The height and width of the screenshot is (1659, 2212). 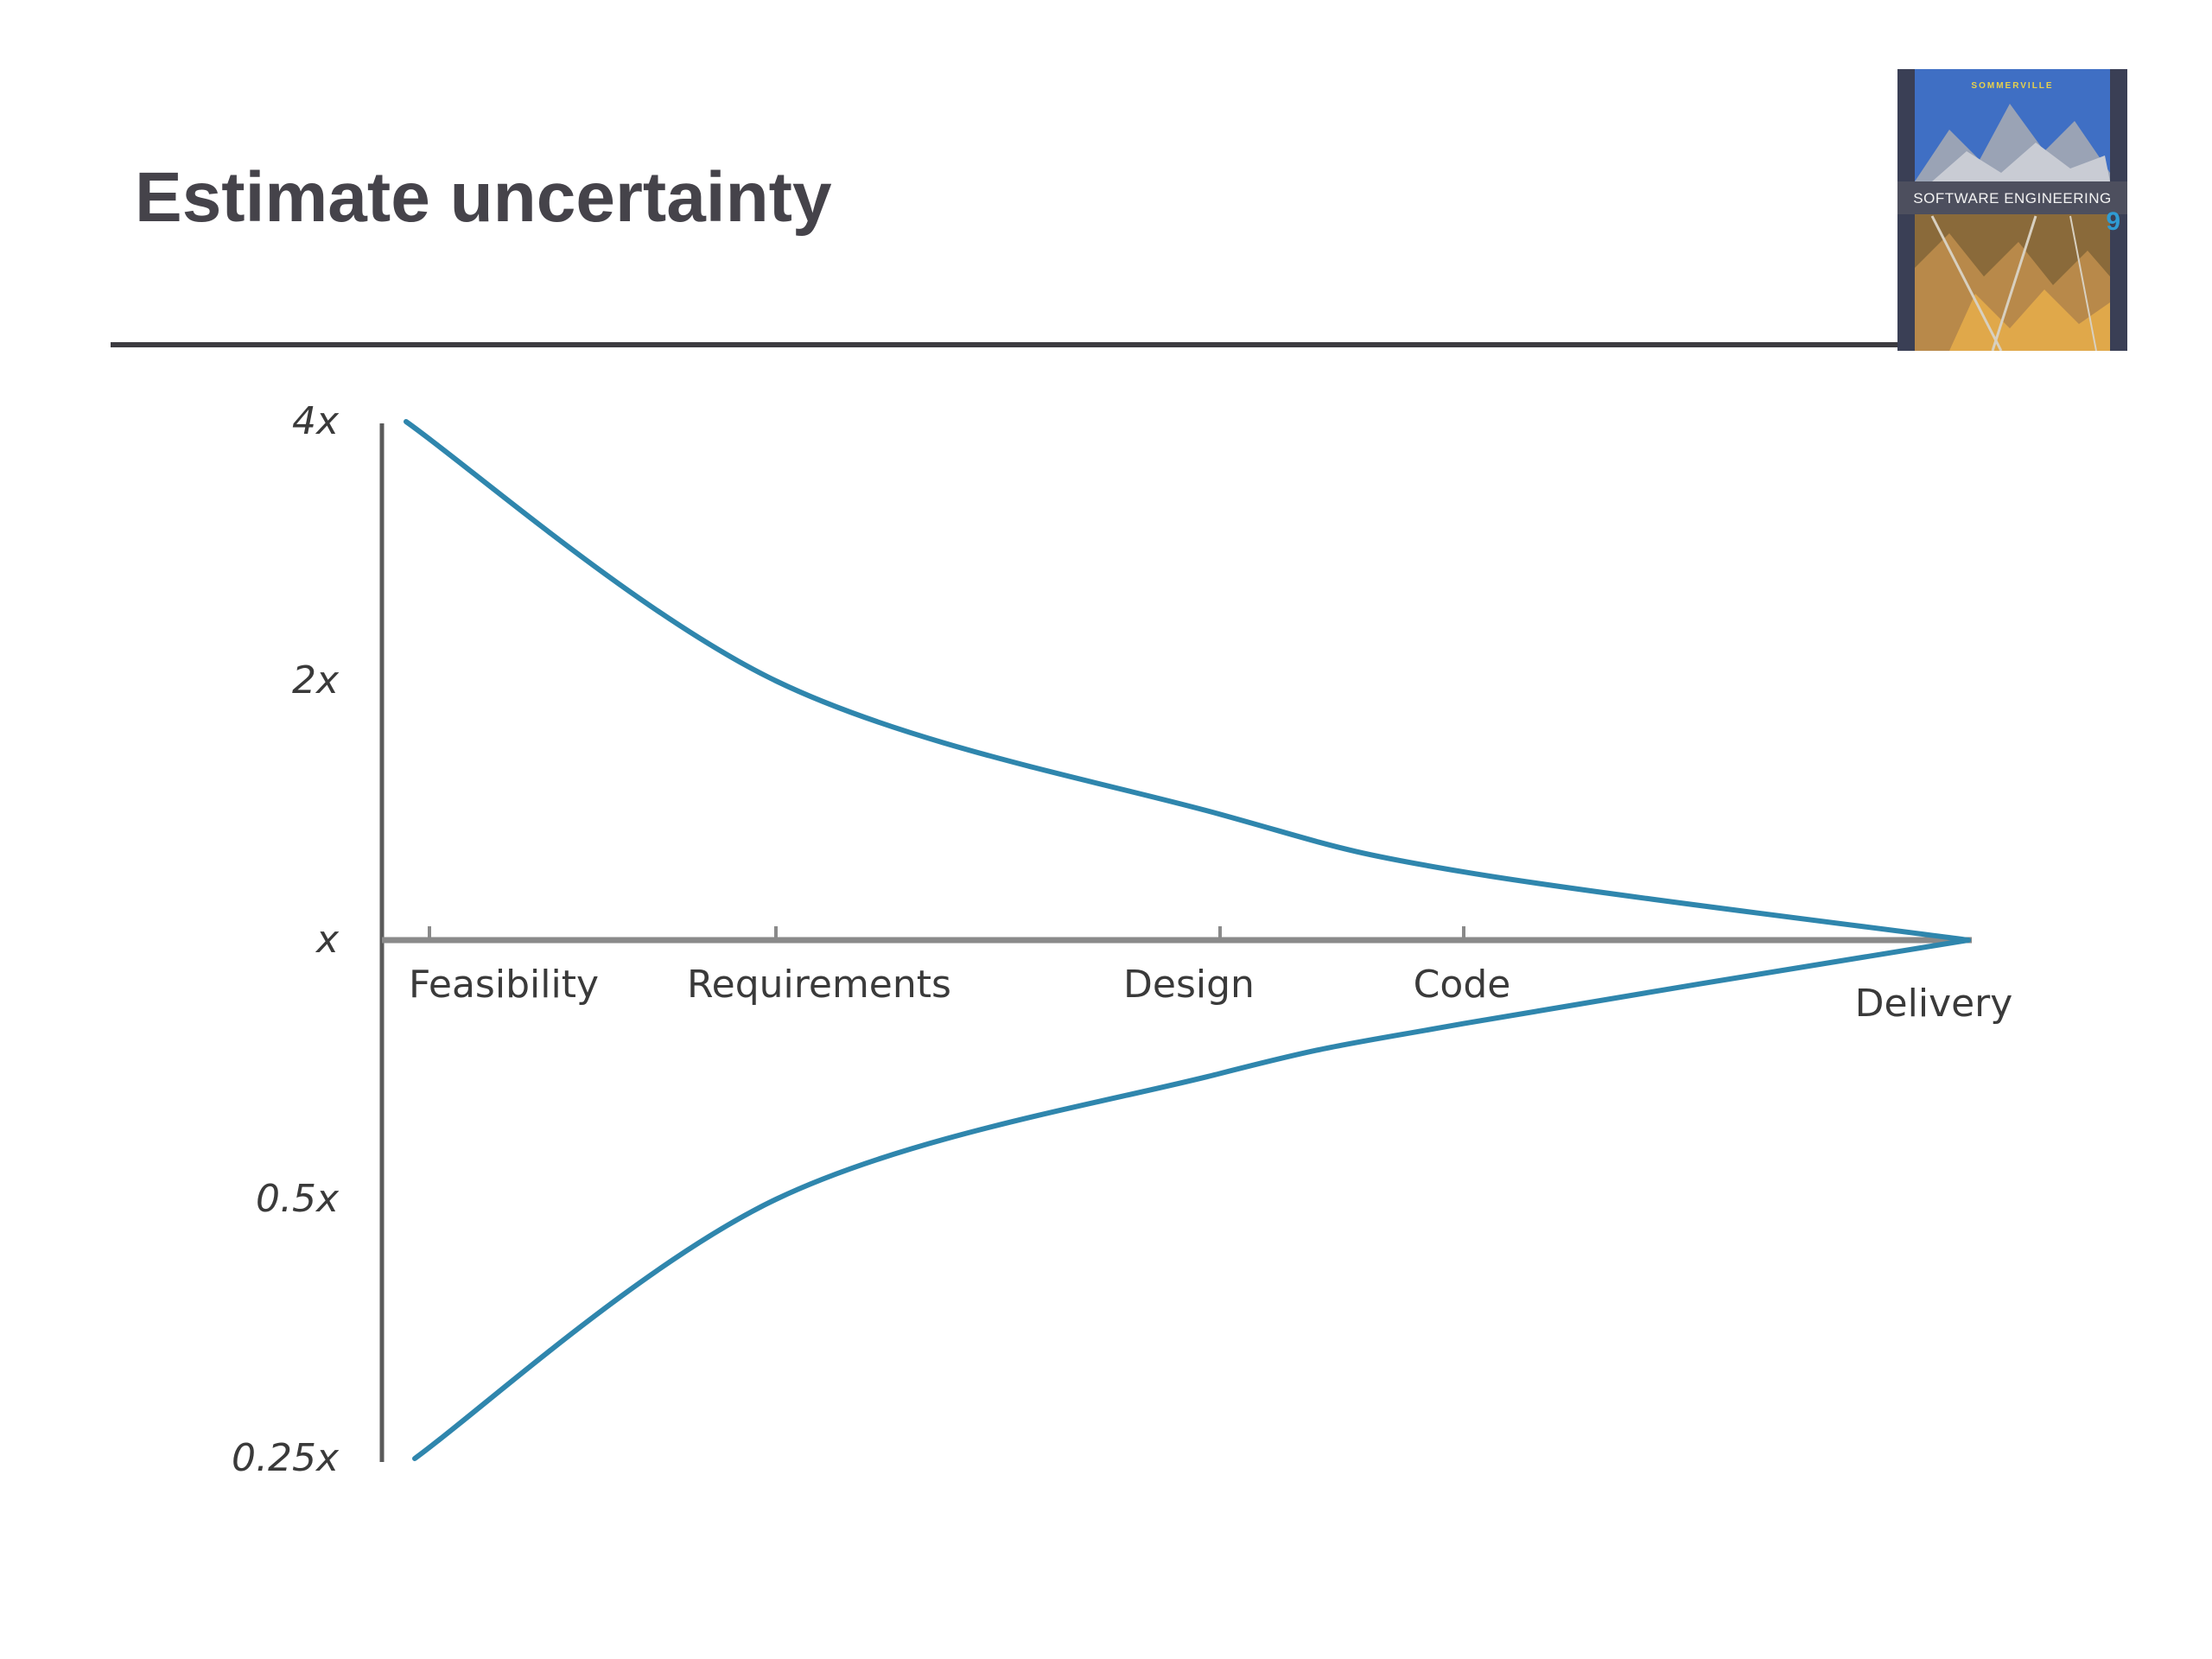 I want to click on book-cover-art, so click(x=2012, y=210).